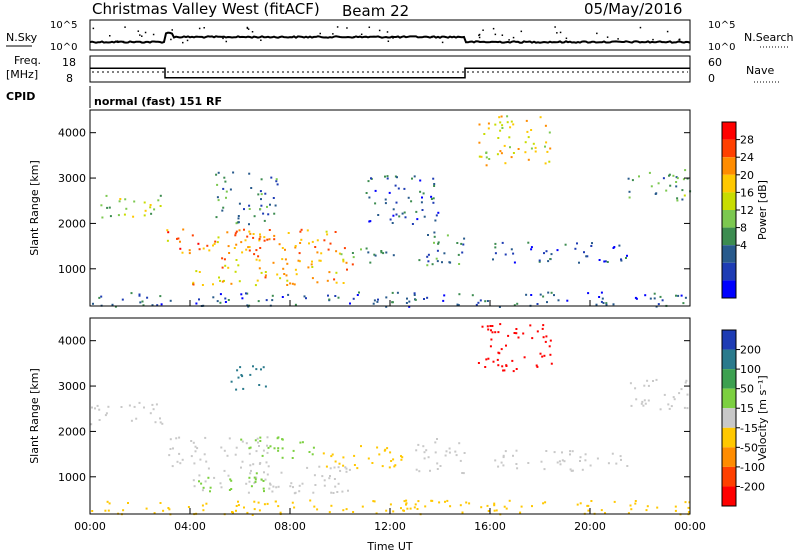 This screenshot has width=800, height=558. What do you see at coordinates (22, 37) in the screenshot?
I see `nsky-label: N.Sky` at bounding box center [22, 37].